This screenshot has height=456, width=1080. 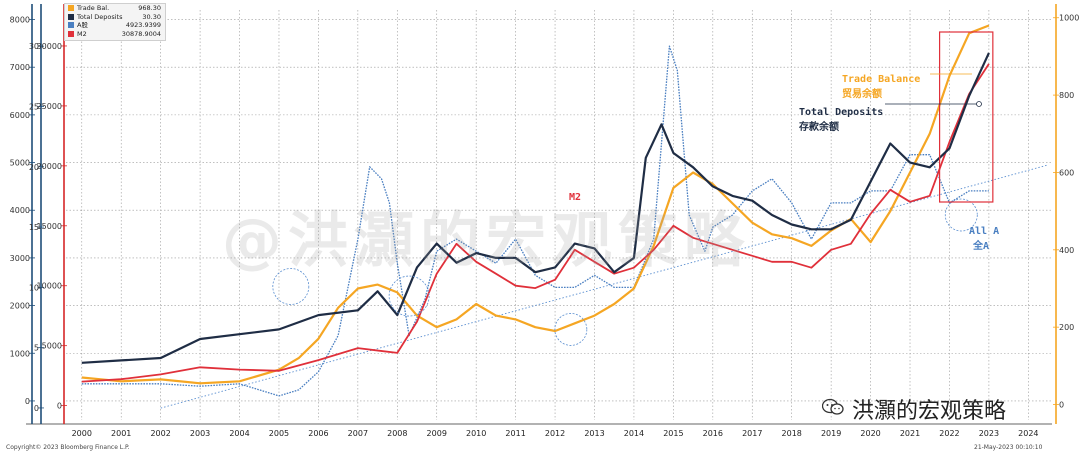 I want to click on deposits-axis-tick-label: 8000, so click(x=20, y=20).